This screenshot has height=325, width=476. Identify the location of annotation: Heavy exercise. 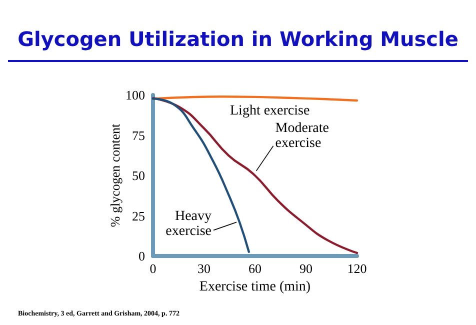
(189, 224).